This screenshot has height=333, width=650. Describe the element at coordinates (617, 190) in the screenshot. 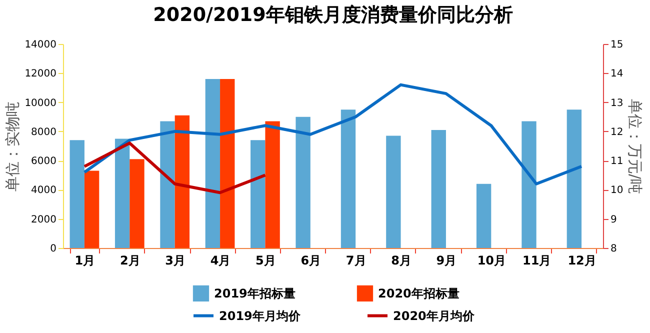

I see `y2-tick-label: 10` at that location.